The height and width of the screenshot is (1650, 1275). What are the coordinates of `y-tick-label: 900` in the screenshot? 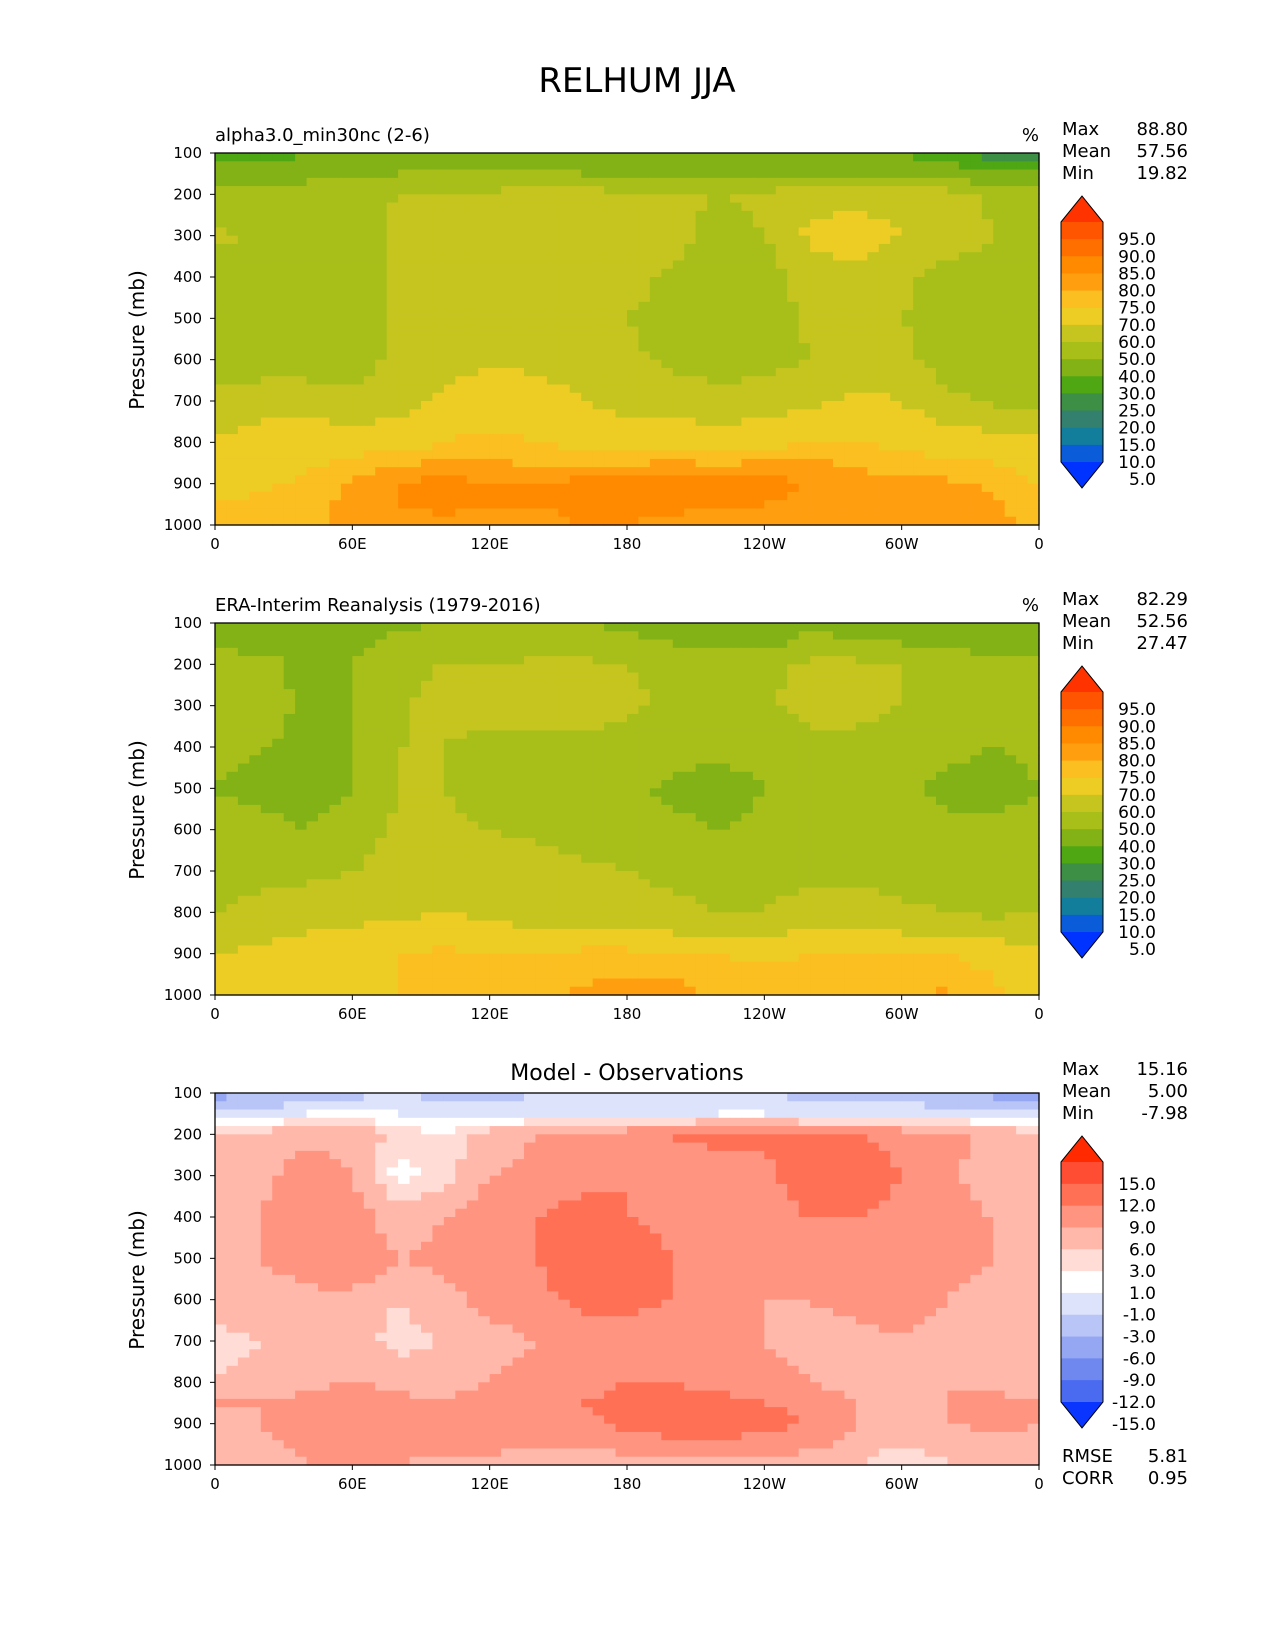 It's located at (187, 484).